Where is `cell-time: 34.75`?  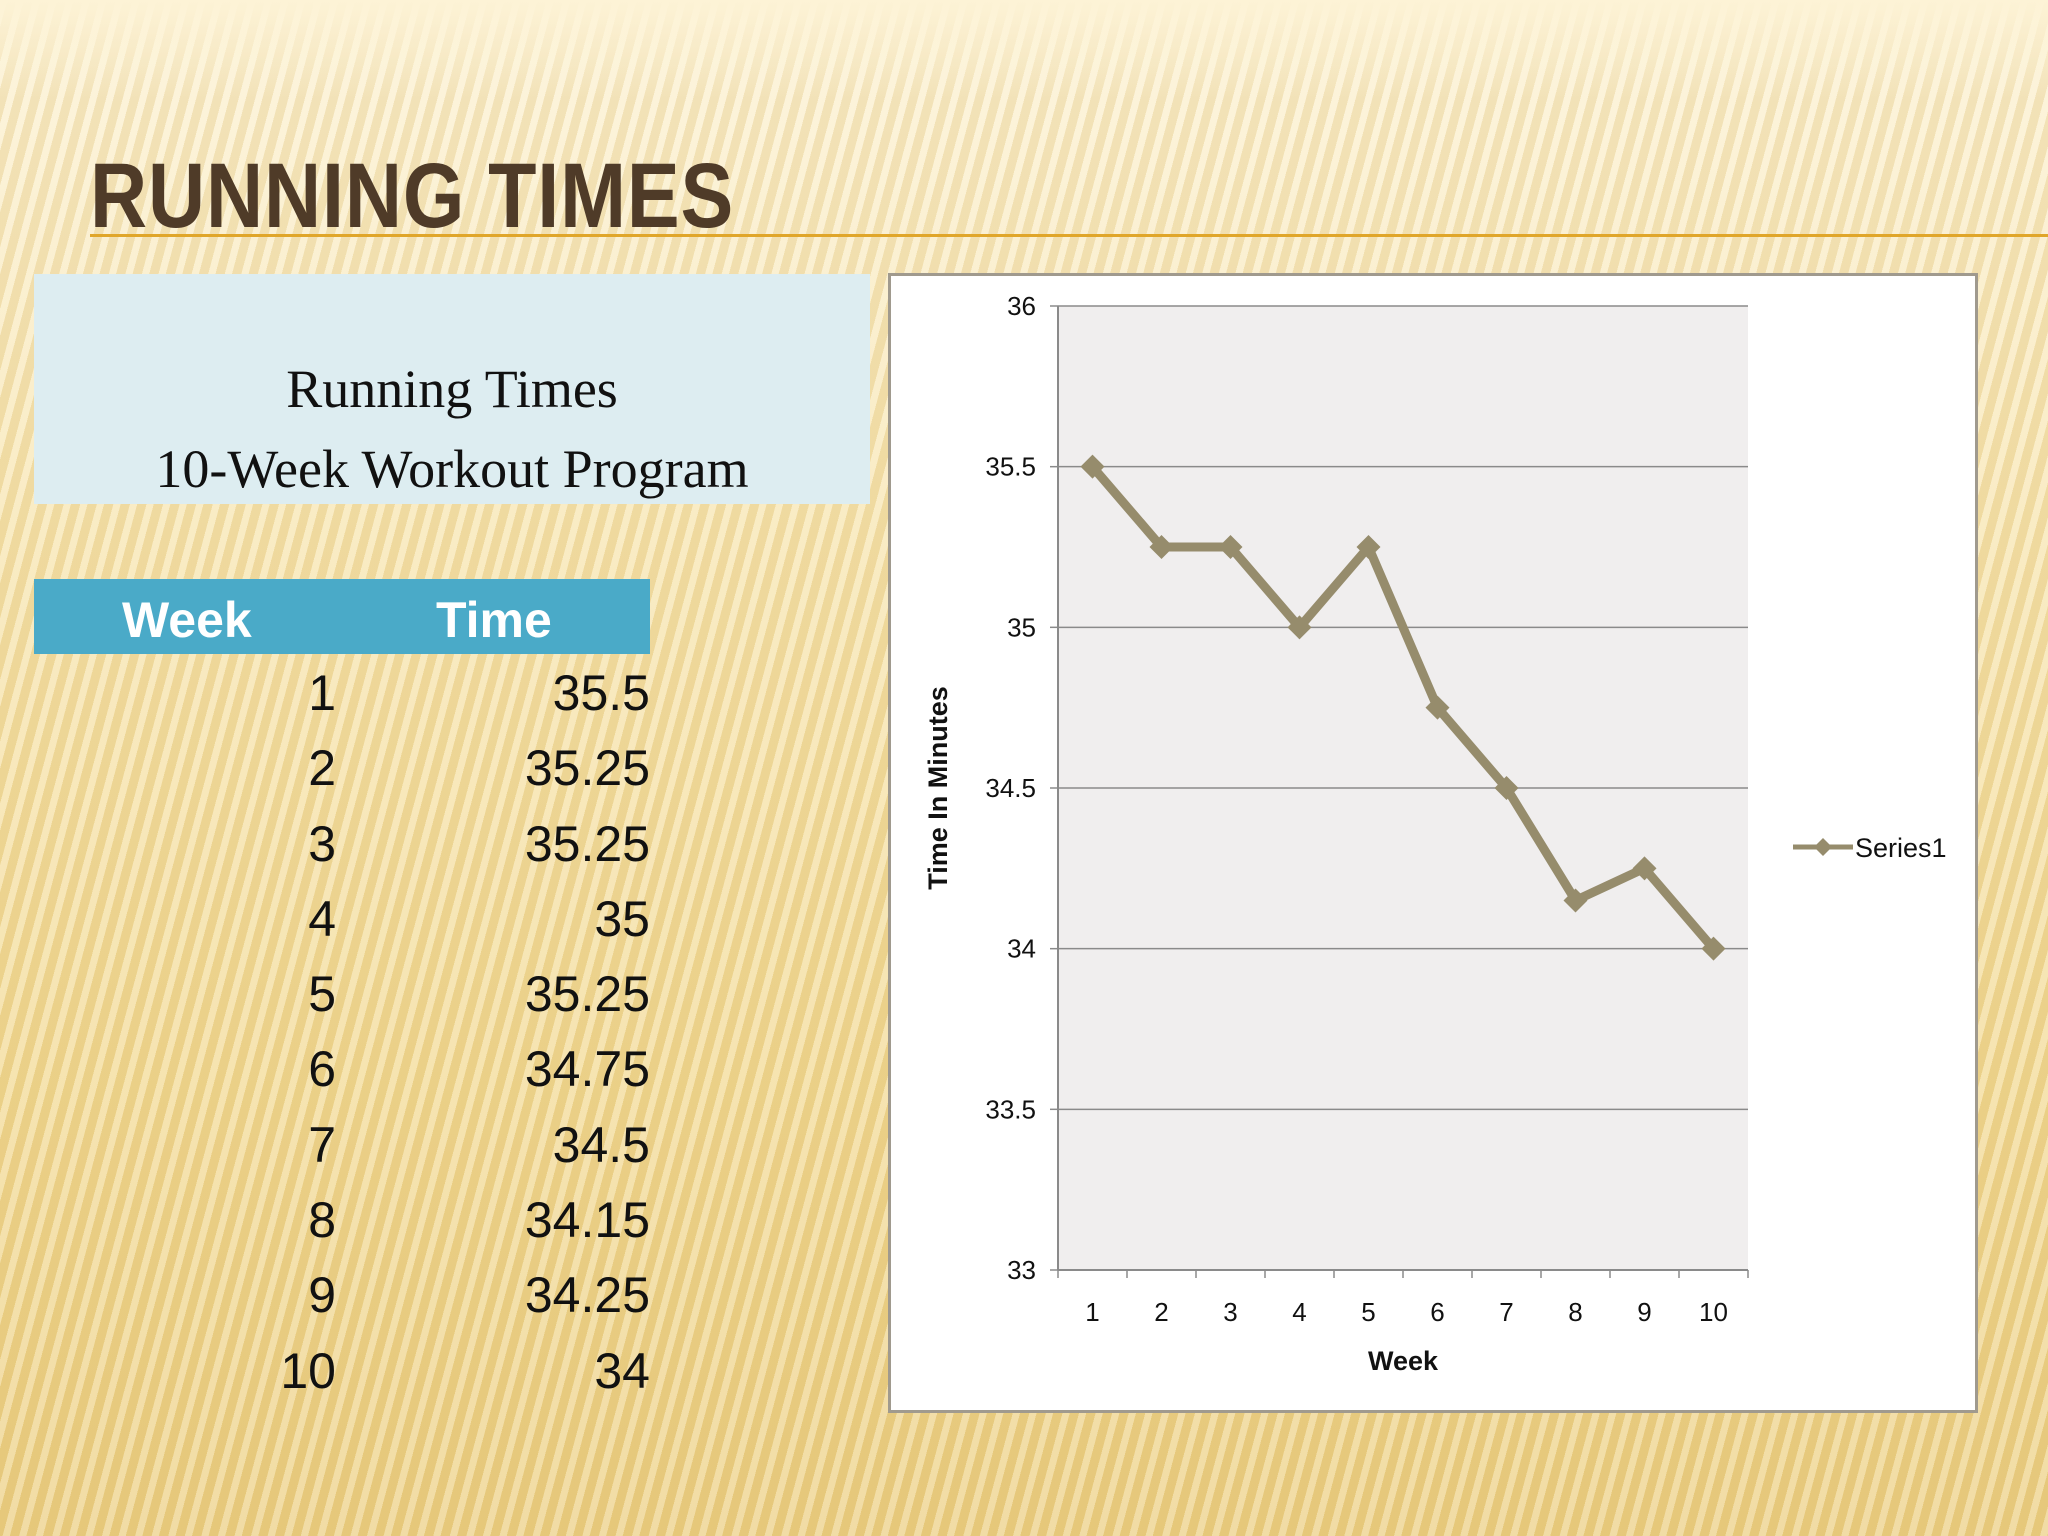 cell-time: 34.75 is located at coordinates (587, 1069).